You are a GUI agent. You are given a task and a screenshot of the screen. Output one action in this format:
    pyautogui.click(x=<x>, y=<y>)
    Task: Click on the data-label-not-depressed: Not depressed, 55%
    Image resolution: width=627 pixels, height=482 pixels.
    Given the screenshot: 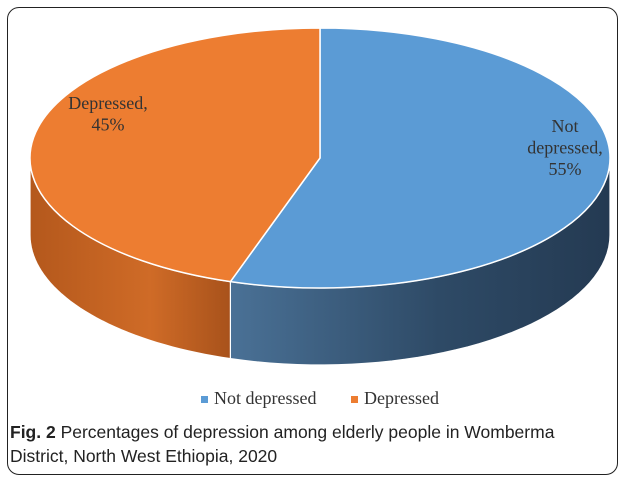 What is the action you would take?
    pyautogui.click(x=564, y=147)
    